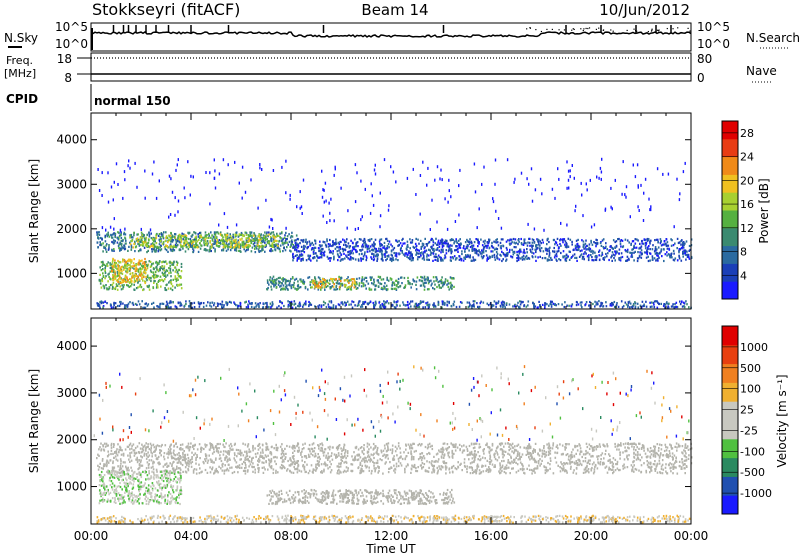 The width and height of the screenshot is (800, 554). Describe the element at coordinates (773, 38) in the screenshot. I see `noise-right-label: N.Search` at that location.